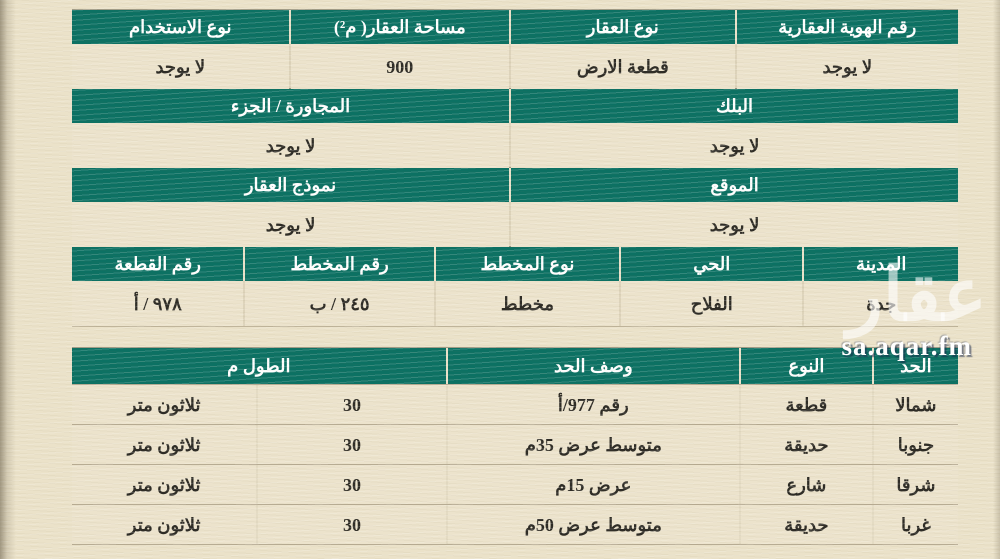 The width and height of the screenshot is (1000, 559). Describe the element at coordinates (623, 66) in the screenshot. I see `value-property-type: قطعة الارض` at that location.